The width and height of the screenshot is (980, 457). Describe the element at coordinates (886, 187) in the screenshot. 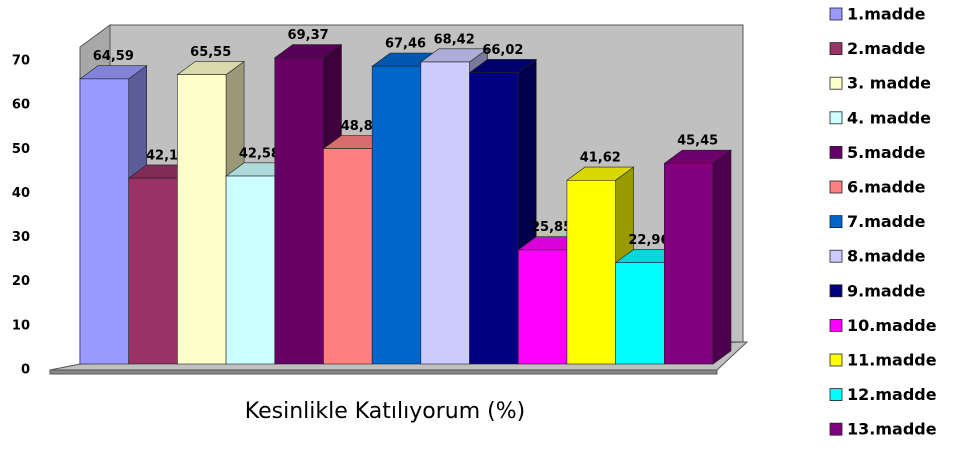

I see `legend-label: 6.madde` at that location.